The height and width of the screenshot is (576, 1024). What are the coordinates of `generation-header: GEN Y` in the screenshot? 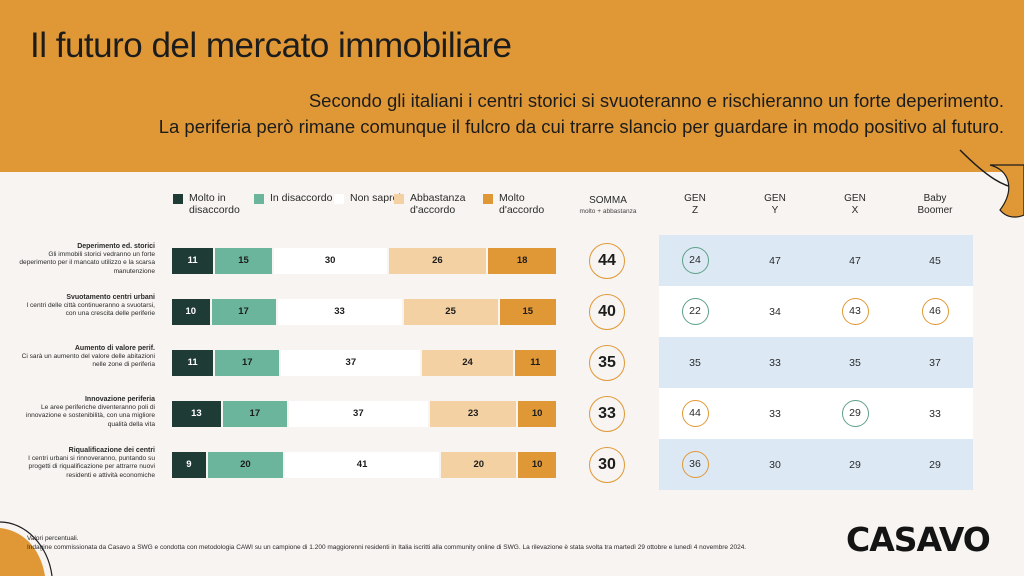 It's located at (775, 204).